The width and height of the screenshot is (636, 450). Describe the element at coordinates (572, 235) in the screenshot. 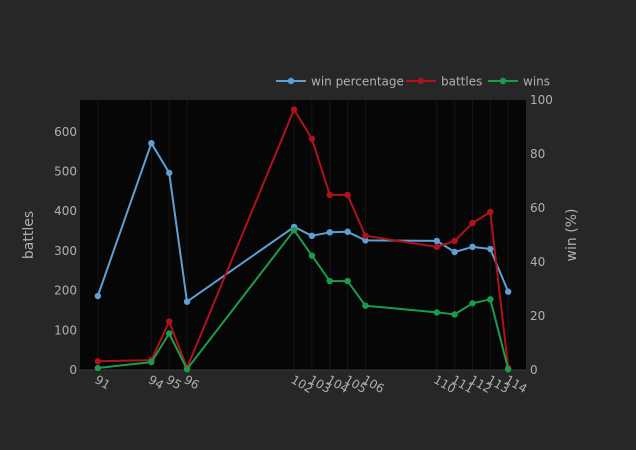

I see `y2-axis-label: win (%)` at that location.